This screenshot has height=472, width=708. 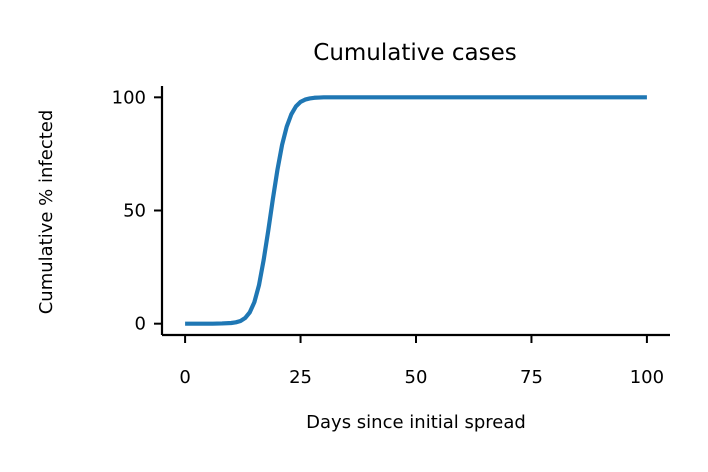 What do you see at coordinates (300, 377) in the screenshot?
I see `x-tick-label: 25` at bounding box center [300, 377].